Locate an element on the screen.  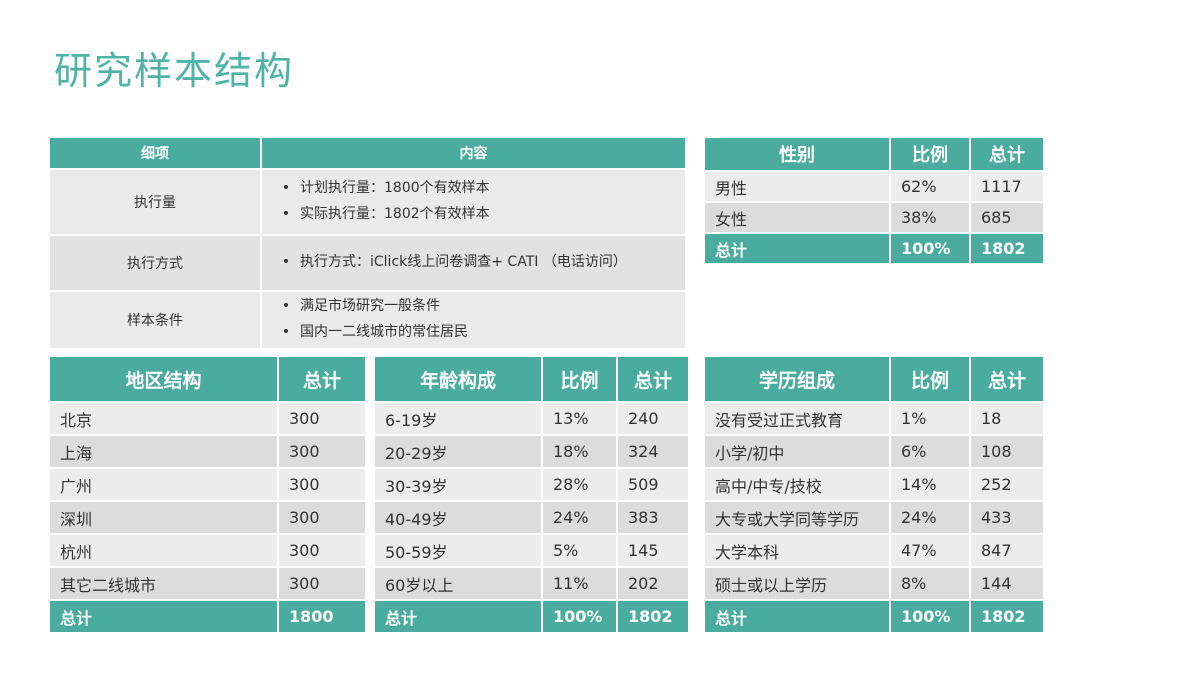
row-label: 硕士或以上学历 is located at coordinates (797, 583).